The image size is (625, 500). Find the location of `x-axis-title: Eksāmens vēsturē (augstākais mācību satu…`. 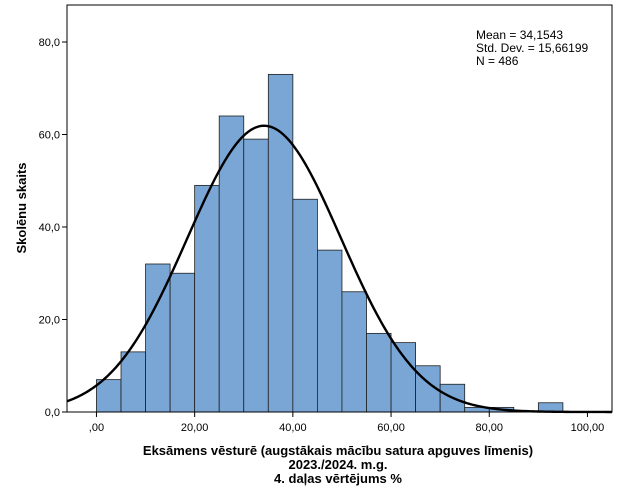

x-axis-title: Eksāmens vēsturē (augstākais mācību satu… is located at coordinates (338, 464).